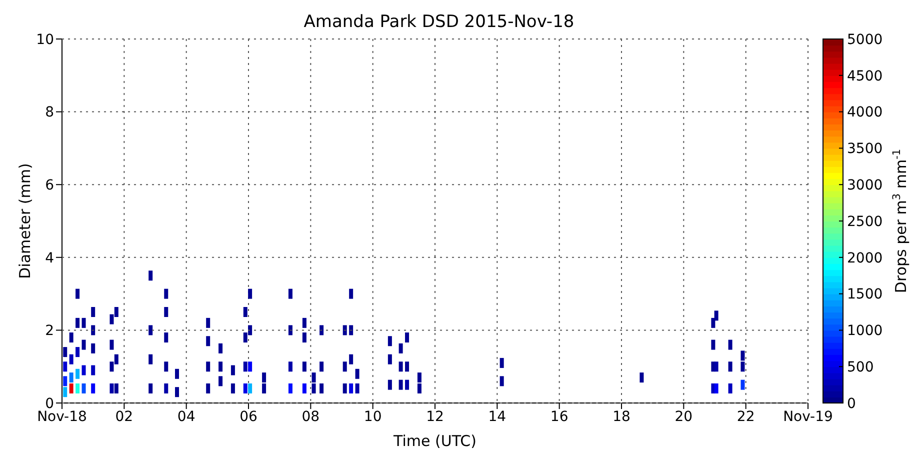 The width and height of the screenshot is (924, 454). Describe the element at coordinates (621, 416) in the screenshot. I see `x-tick-label: 18` at that location.